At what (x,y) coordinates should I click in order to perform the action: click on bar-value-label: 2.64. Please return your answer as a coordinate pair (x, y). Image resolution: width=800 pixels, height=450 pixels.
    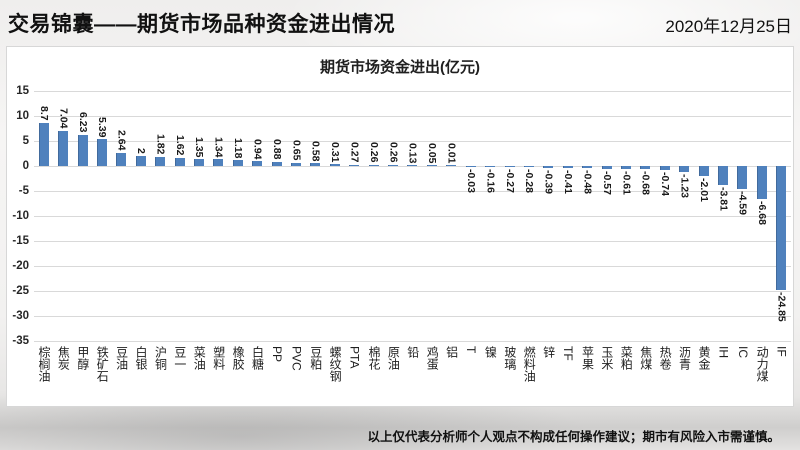
    Looking at the image, I should click on (121, 140).